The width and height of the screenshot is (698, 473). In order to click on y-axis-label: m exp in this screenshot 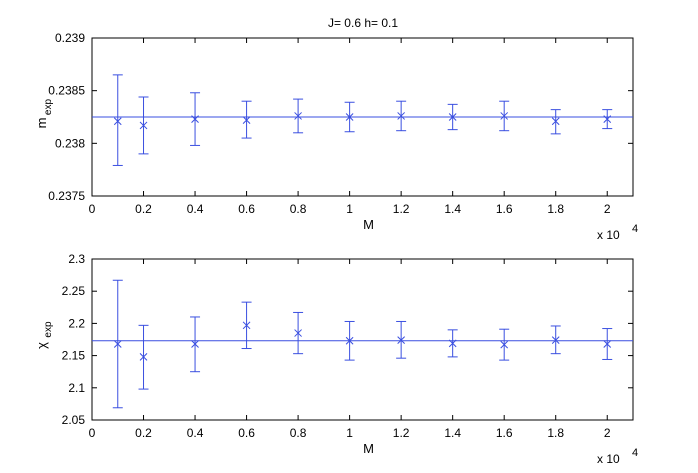, I will do `click(44, 114)`.